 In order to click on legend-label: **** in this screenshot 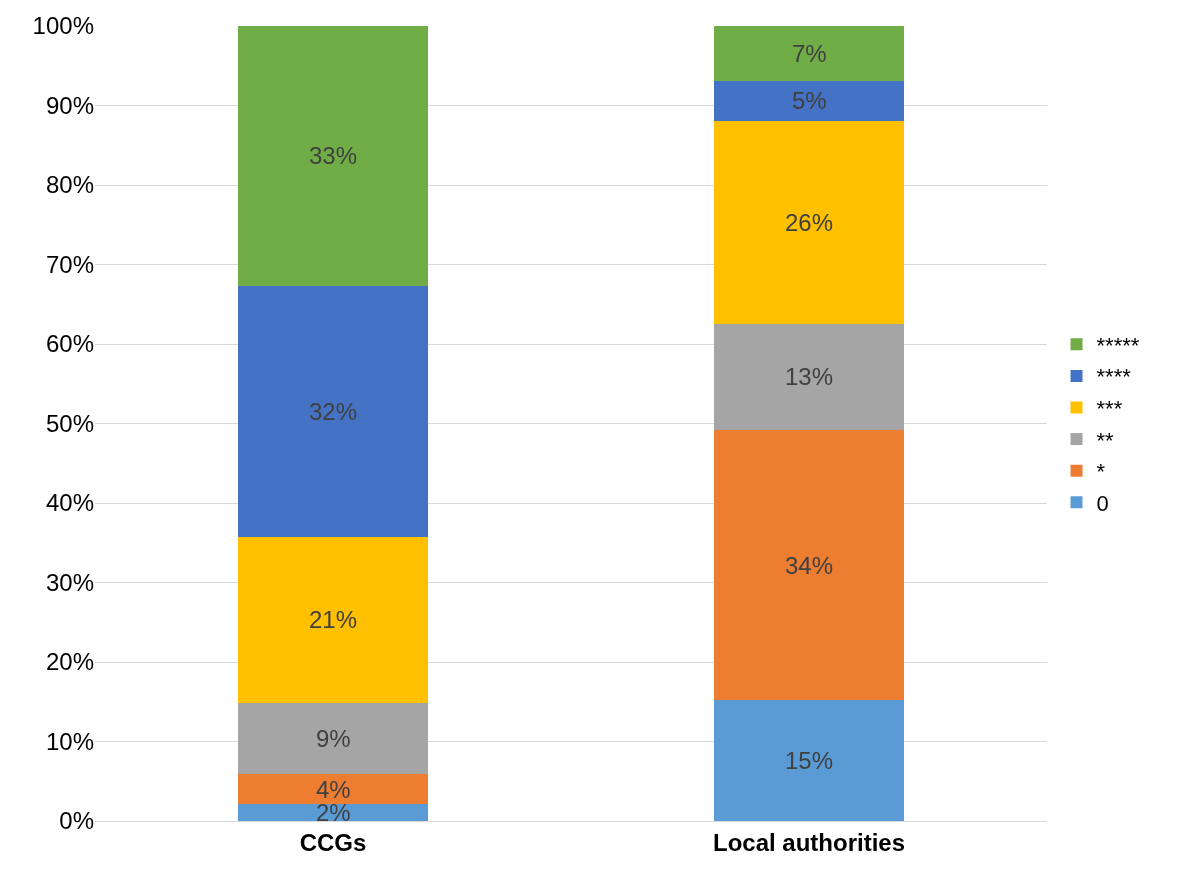, I will do `click(1114, 377)`.